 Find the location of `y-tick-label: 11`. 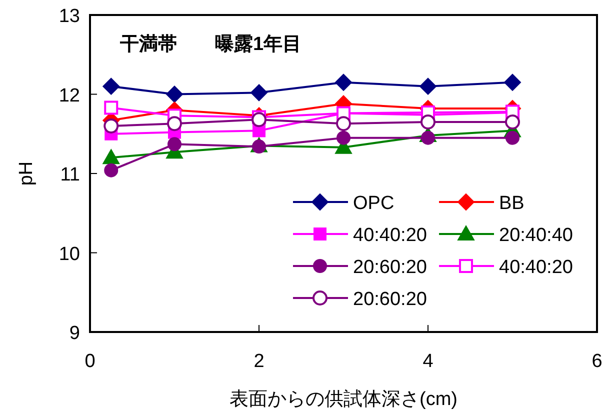

y-tick-label: 11 is located at coordinates (70, 175).